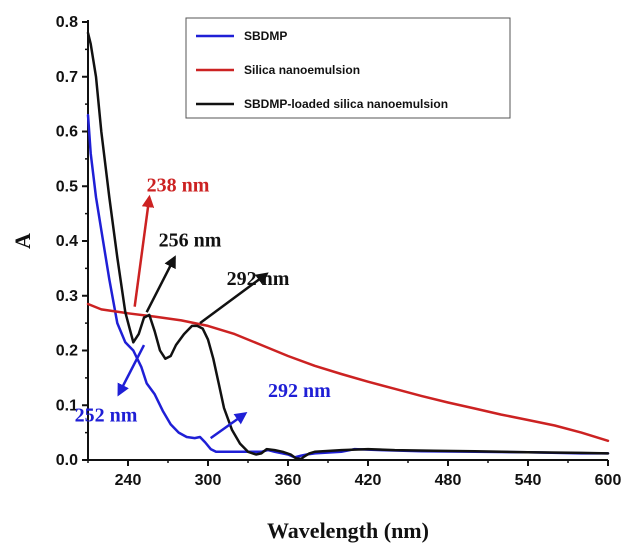 This screenshot has width=627, height=544. What do you see at coordinates (608, 480) in the screenshot?
I see `x-tick-label: 600` at bounding box center [608, 480].